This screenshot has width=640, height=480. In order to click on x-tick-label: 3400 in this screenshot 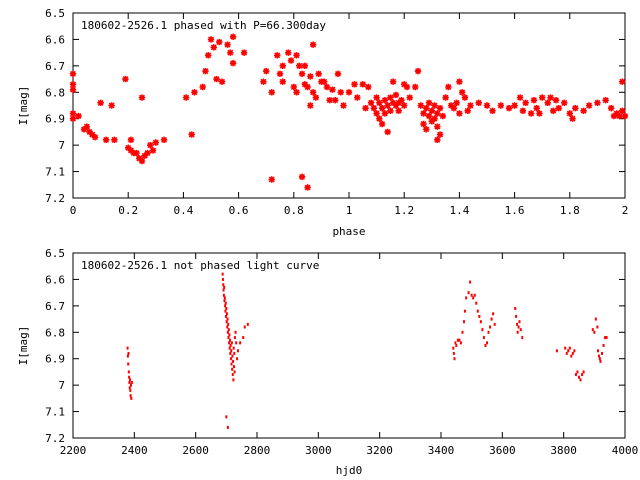, I will do `click(441, 450)`.